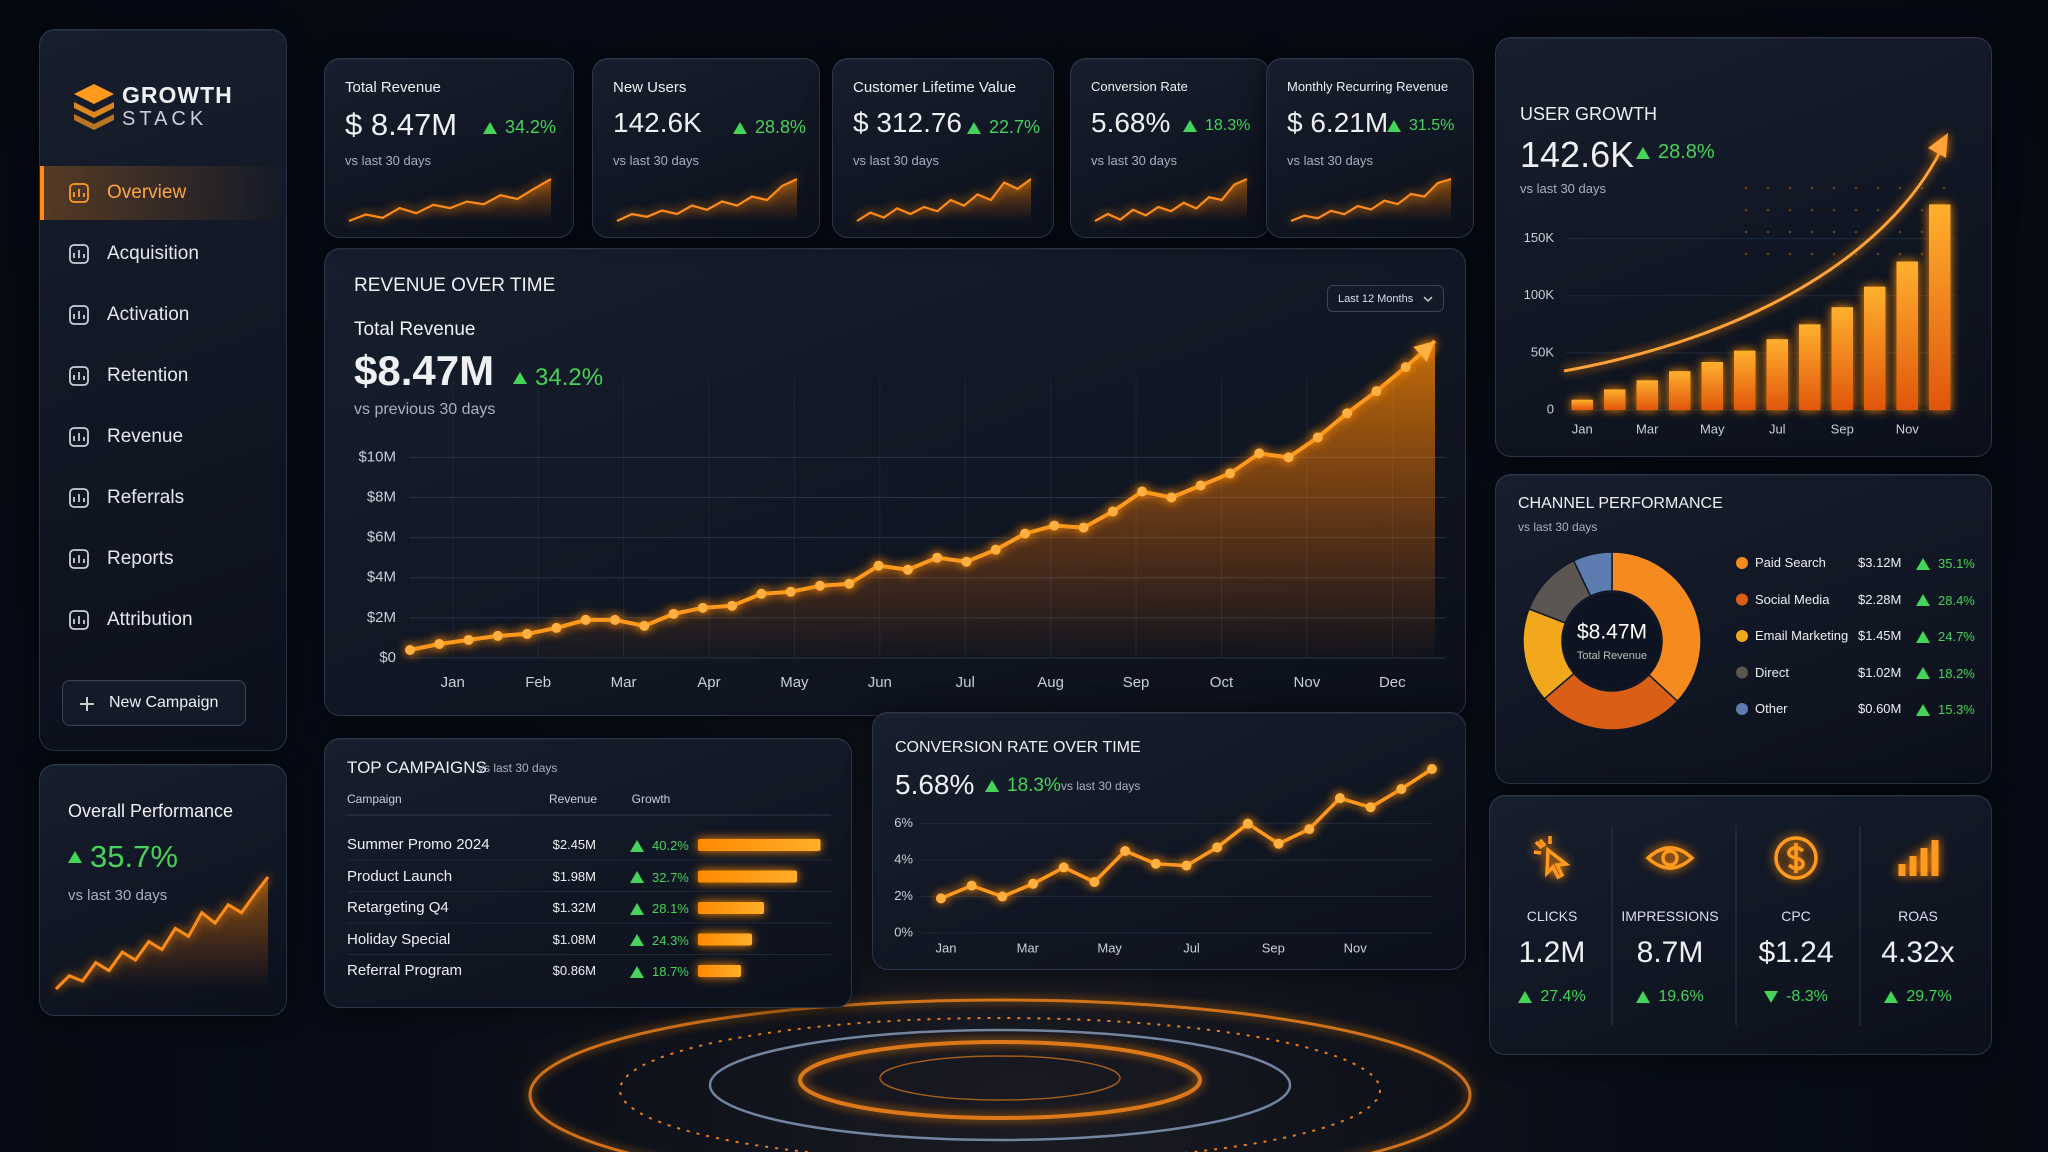  I want to click on x-tick-label: Nov, so click(1908, 428).